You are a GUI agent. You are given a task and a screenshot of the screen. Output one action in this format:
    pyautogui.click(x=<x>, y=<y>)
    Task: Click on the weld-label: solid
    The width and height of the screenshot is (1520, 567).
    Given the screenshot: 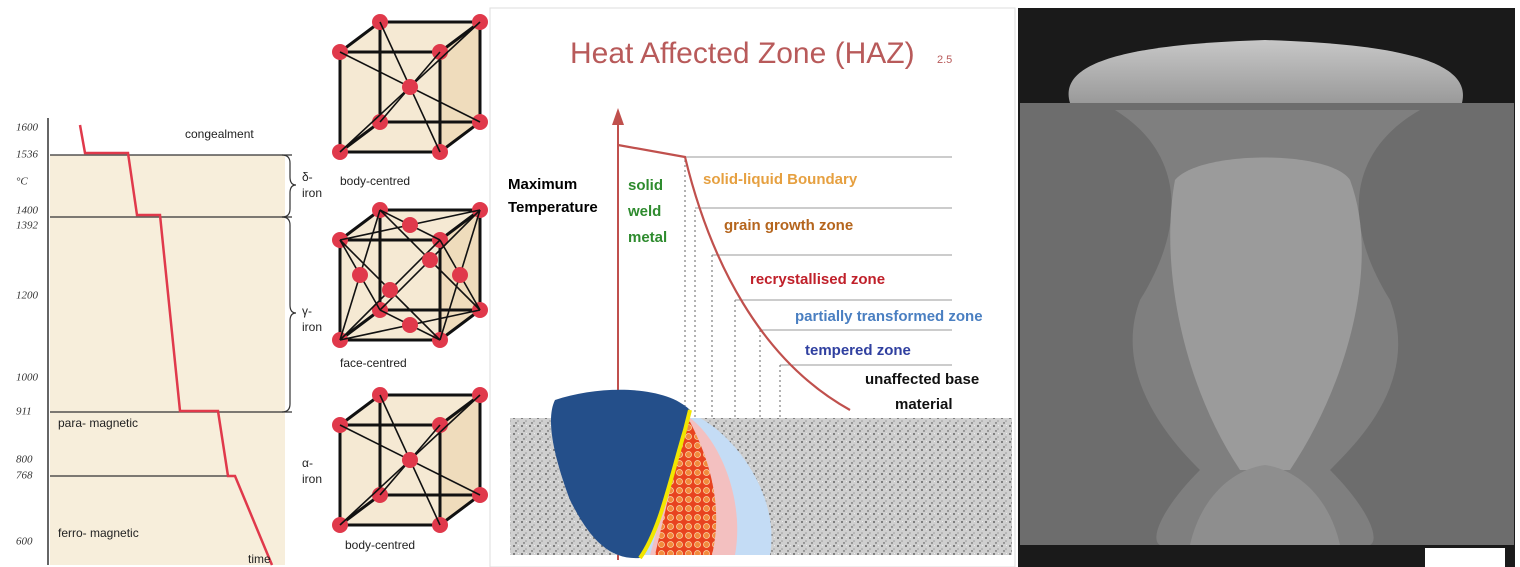 What is the action you would take?
    pyautogui.click(x=645, y=185)
    